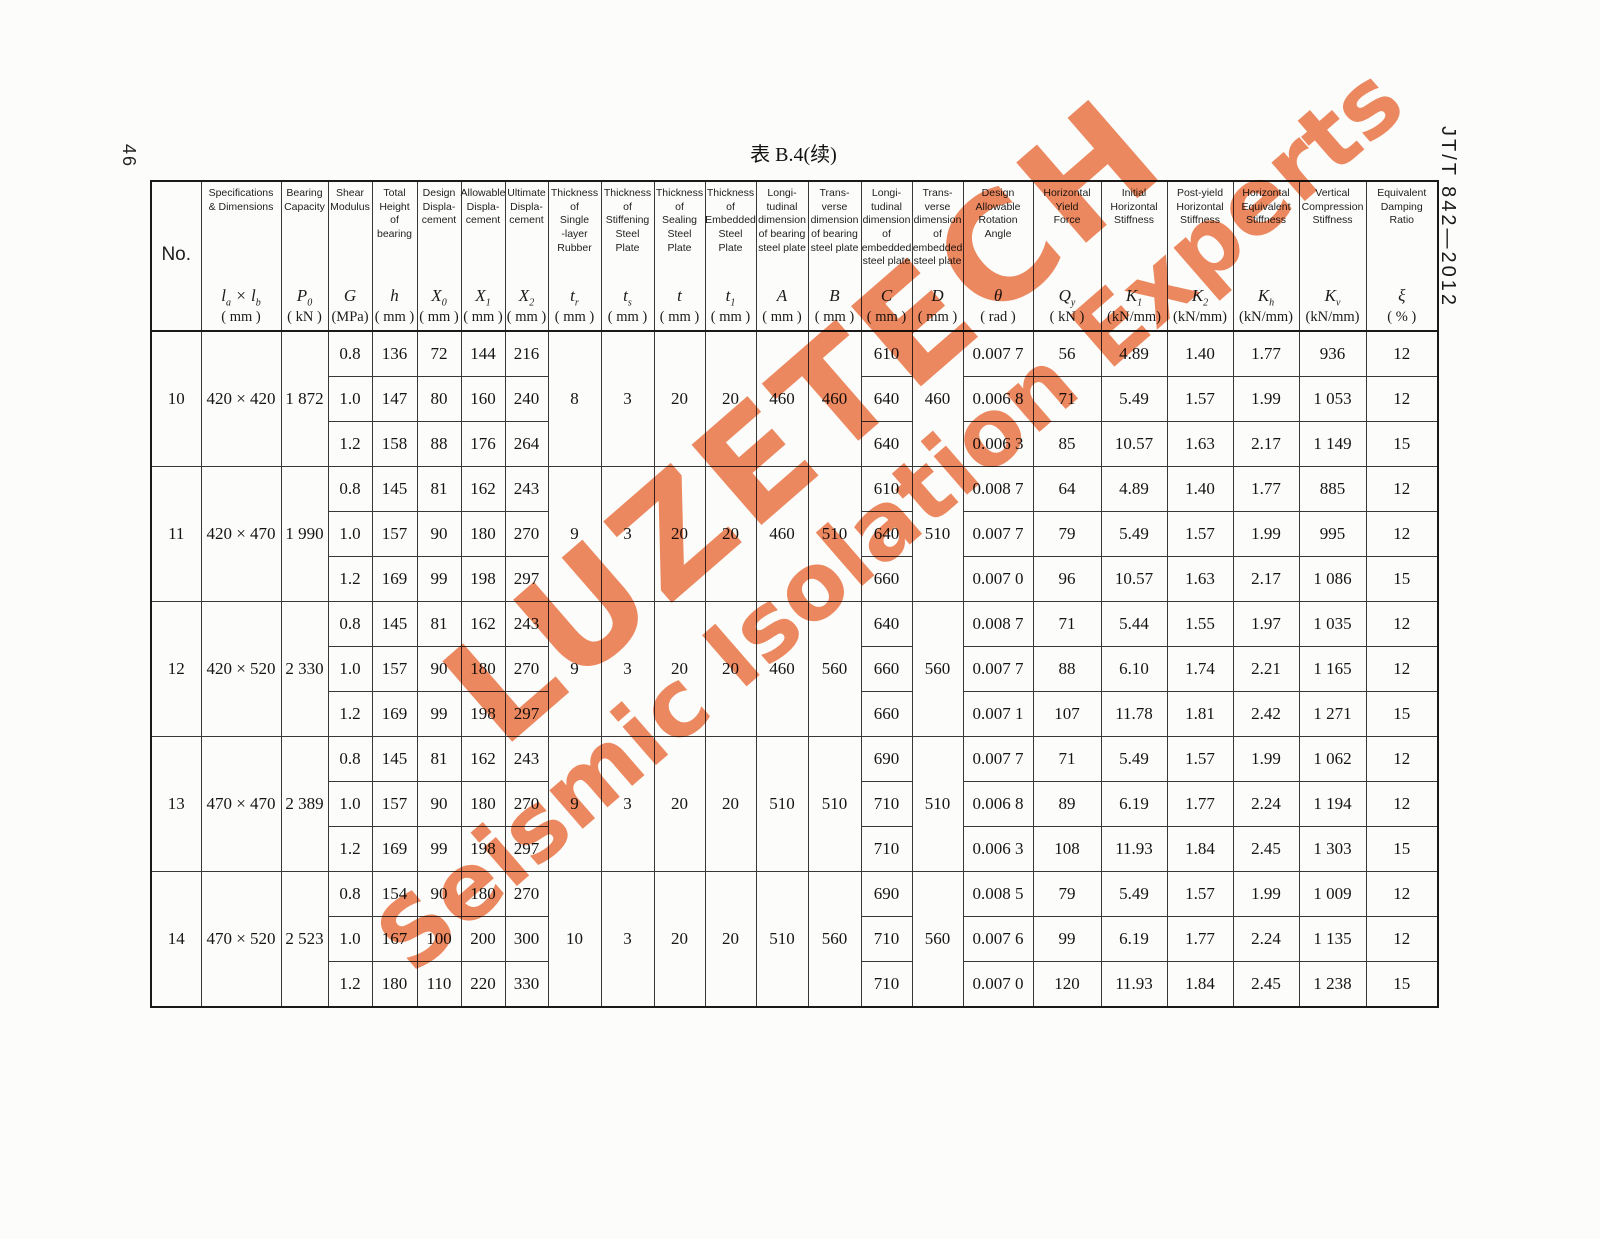 This screenshot has height=1239, width=1600. Describe the element at coordinates (627, 534) in the screenshot. I see `cell-ts: 3` at that location.